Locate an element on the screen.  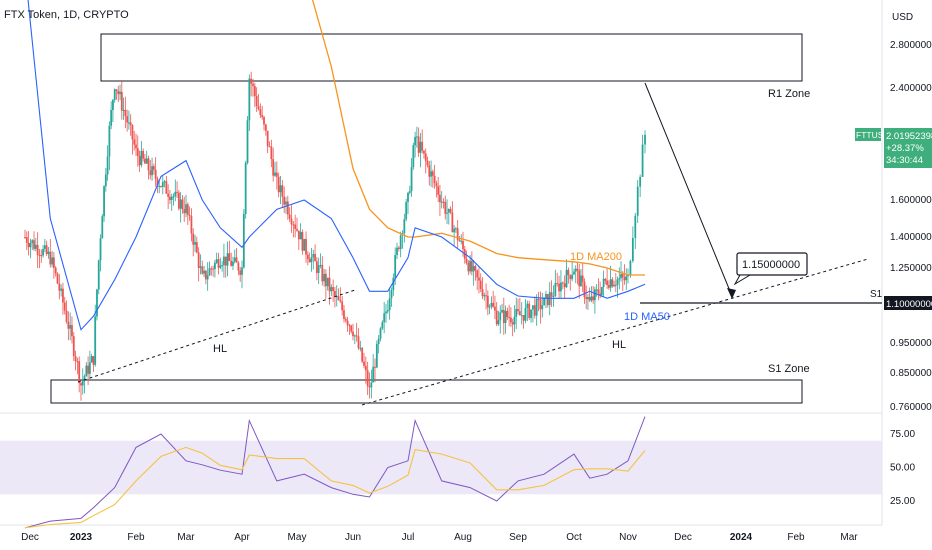
projection-arrow is located at coordinates (688, 189).